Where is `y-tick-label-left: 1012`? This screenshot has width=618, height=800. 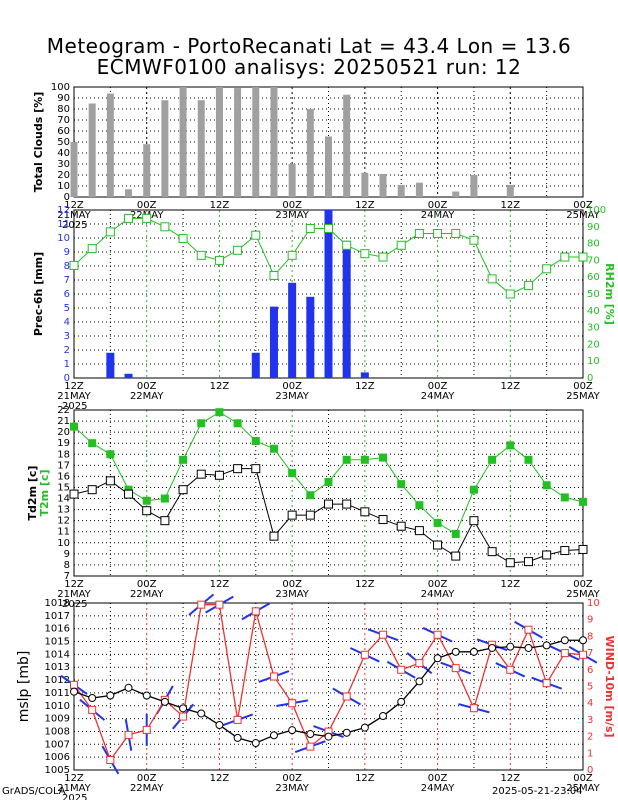 y-tick-label-left: 1012 is located at coordinates (57, 680).